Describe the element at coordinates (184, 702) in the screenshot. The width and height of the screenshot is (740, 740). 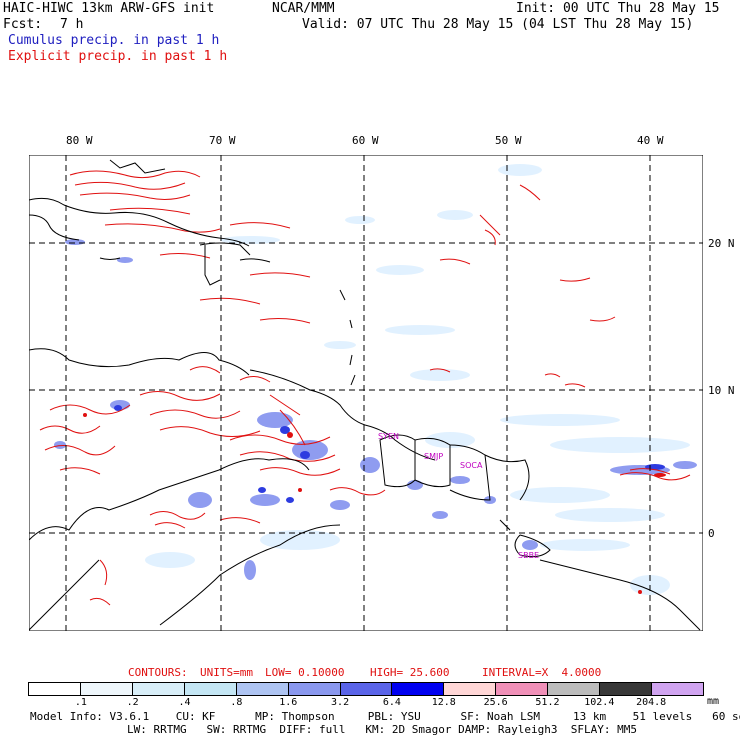
I see `legend-tick-label: .4` at that location.